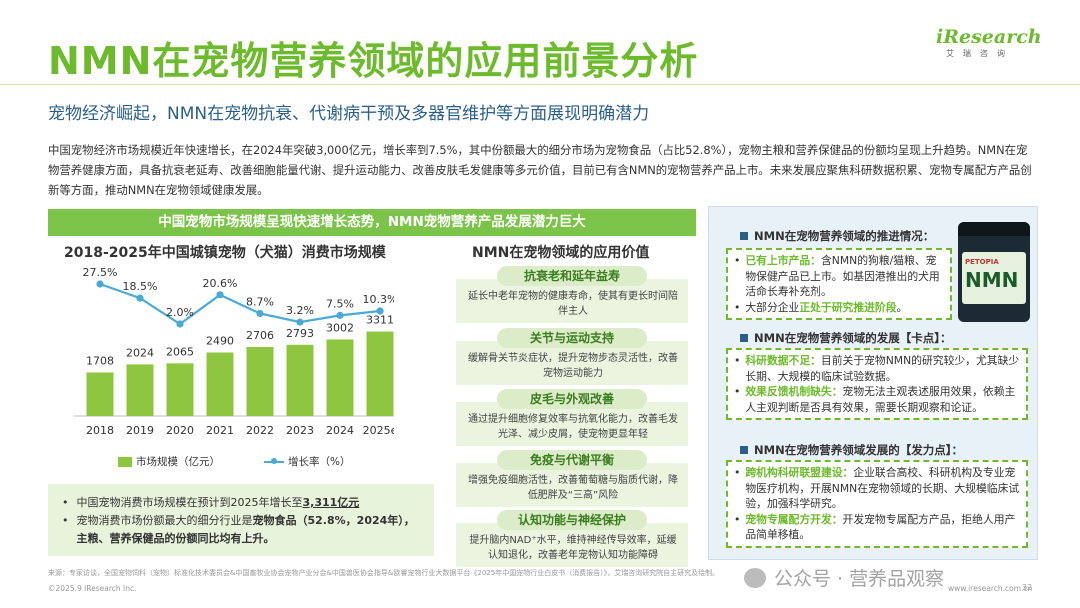 The image size is (1080, 608). Describe the element at coordinates (189, 502) in the screenshot. I see `note-text: 中国宠物消费市场规模在预计到2025年增长至` at that location.